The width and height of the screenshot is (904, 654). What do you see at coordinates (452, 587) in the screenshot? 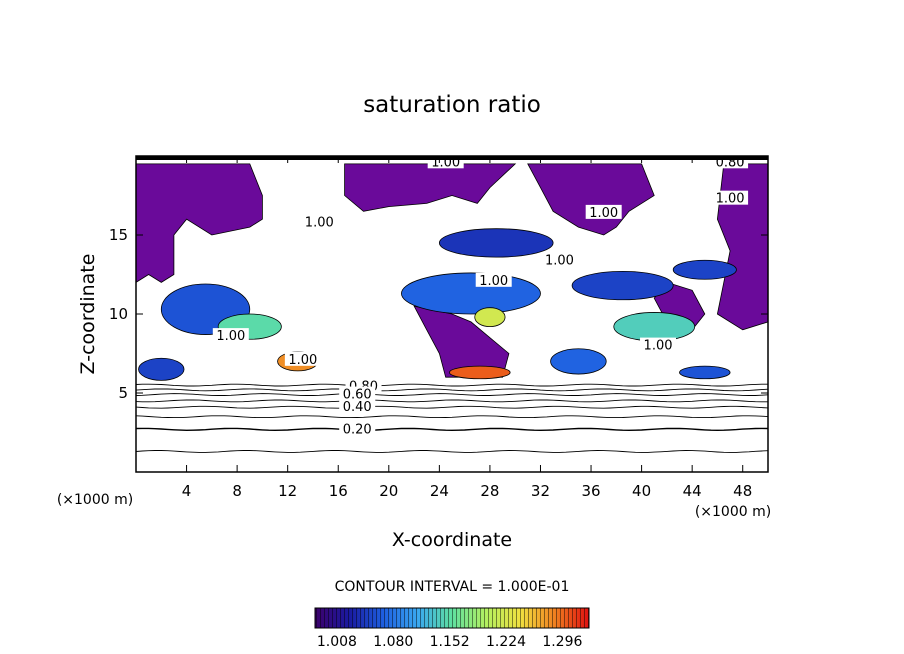
I see `contour-interval-text: CONTOUR INTERVAL = 1.000E-01` at bounding box center [452, 587].